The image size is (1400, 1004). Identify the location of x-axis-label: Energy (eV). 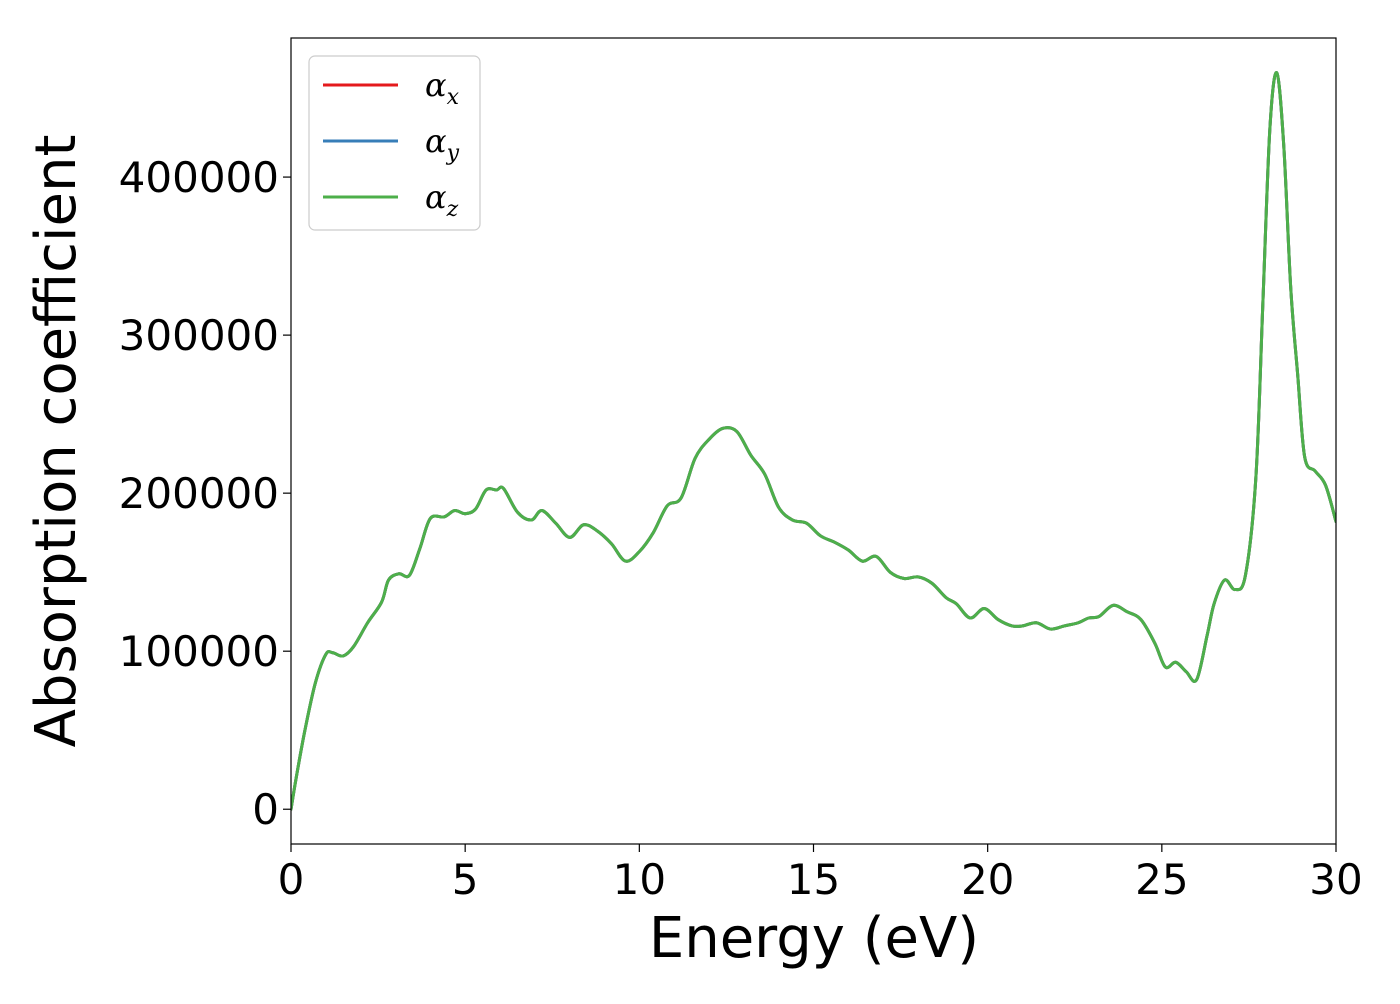
(814, 938).